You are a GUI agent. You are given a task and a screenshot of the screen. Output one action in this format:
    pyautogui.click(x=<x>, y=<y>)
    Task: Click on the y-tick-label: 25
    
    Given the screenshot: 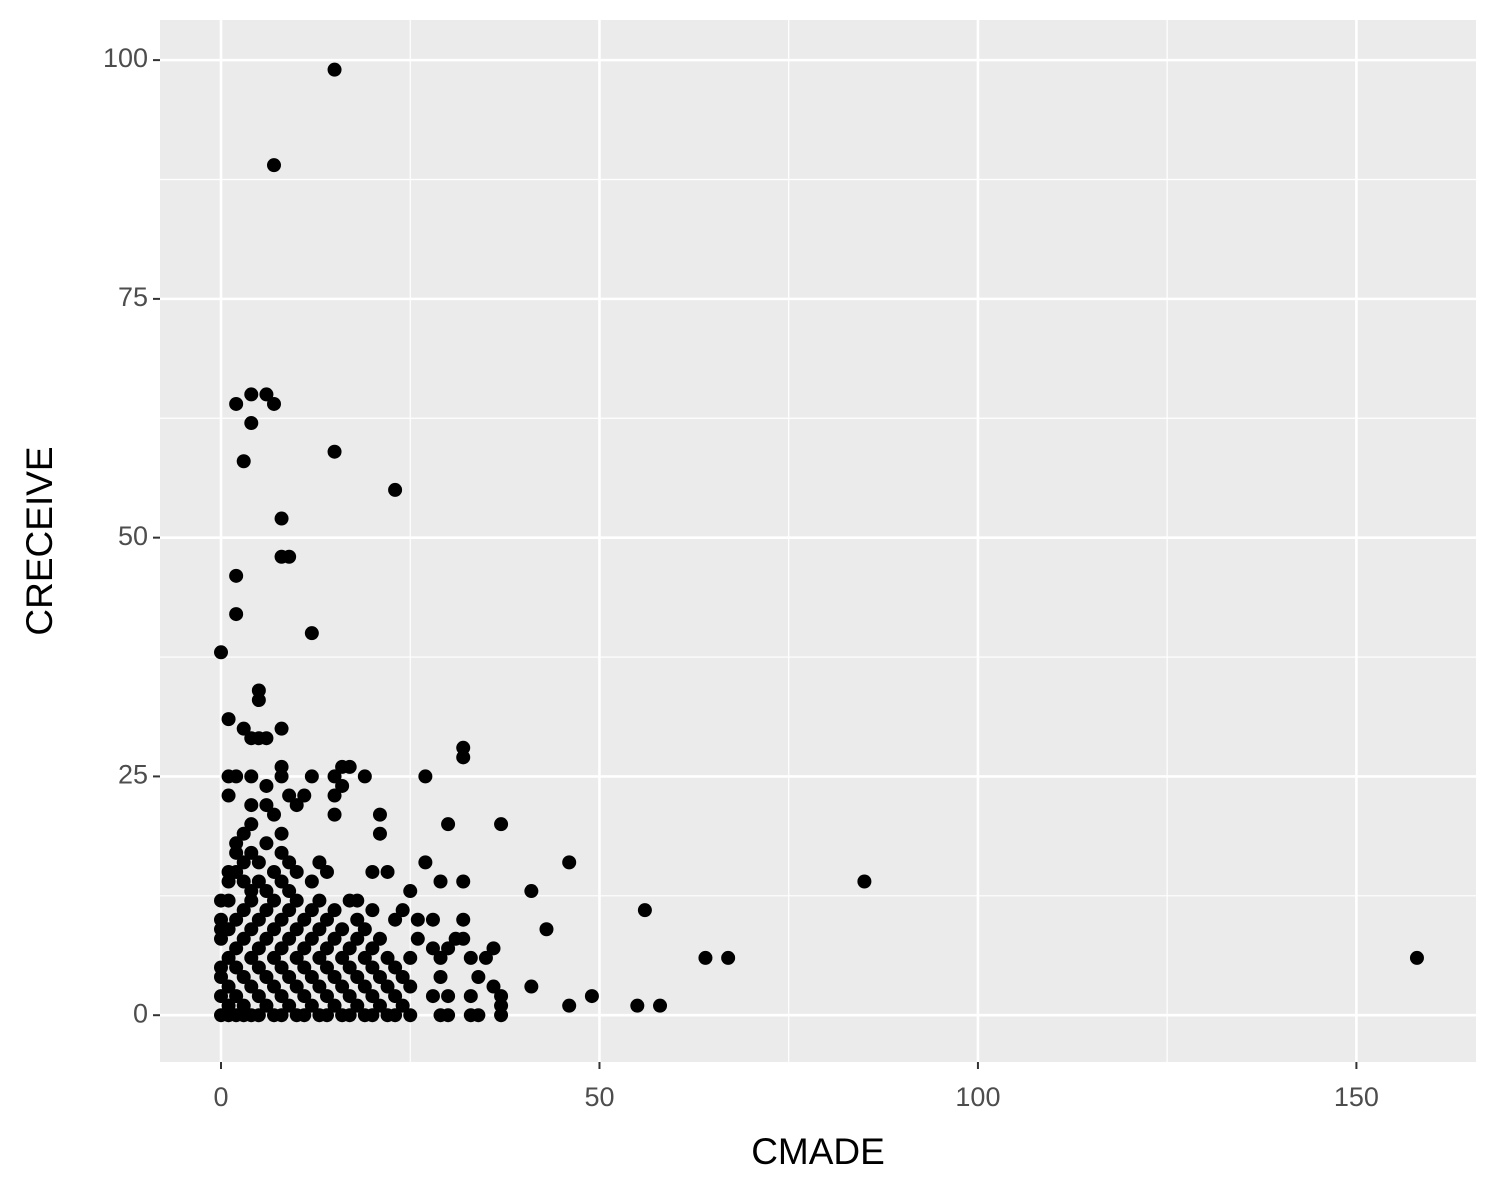 What is the action you would take?
    pyautogui.click(x=133, y=775)
    